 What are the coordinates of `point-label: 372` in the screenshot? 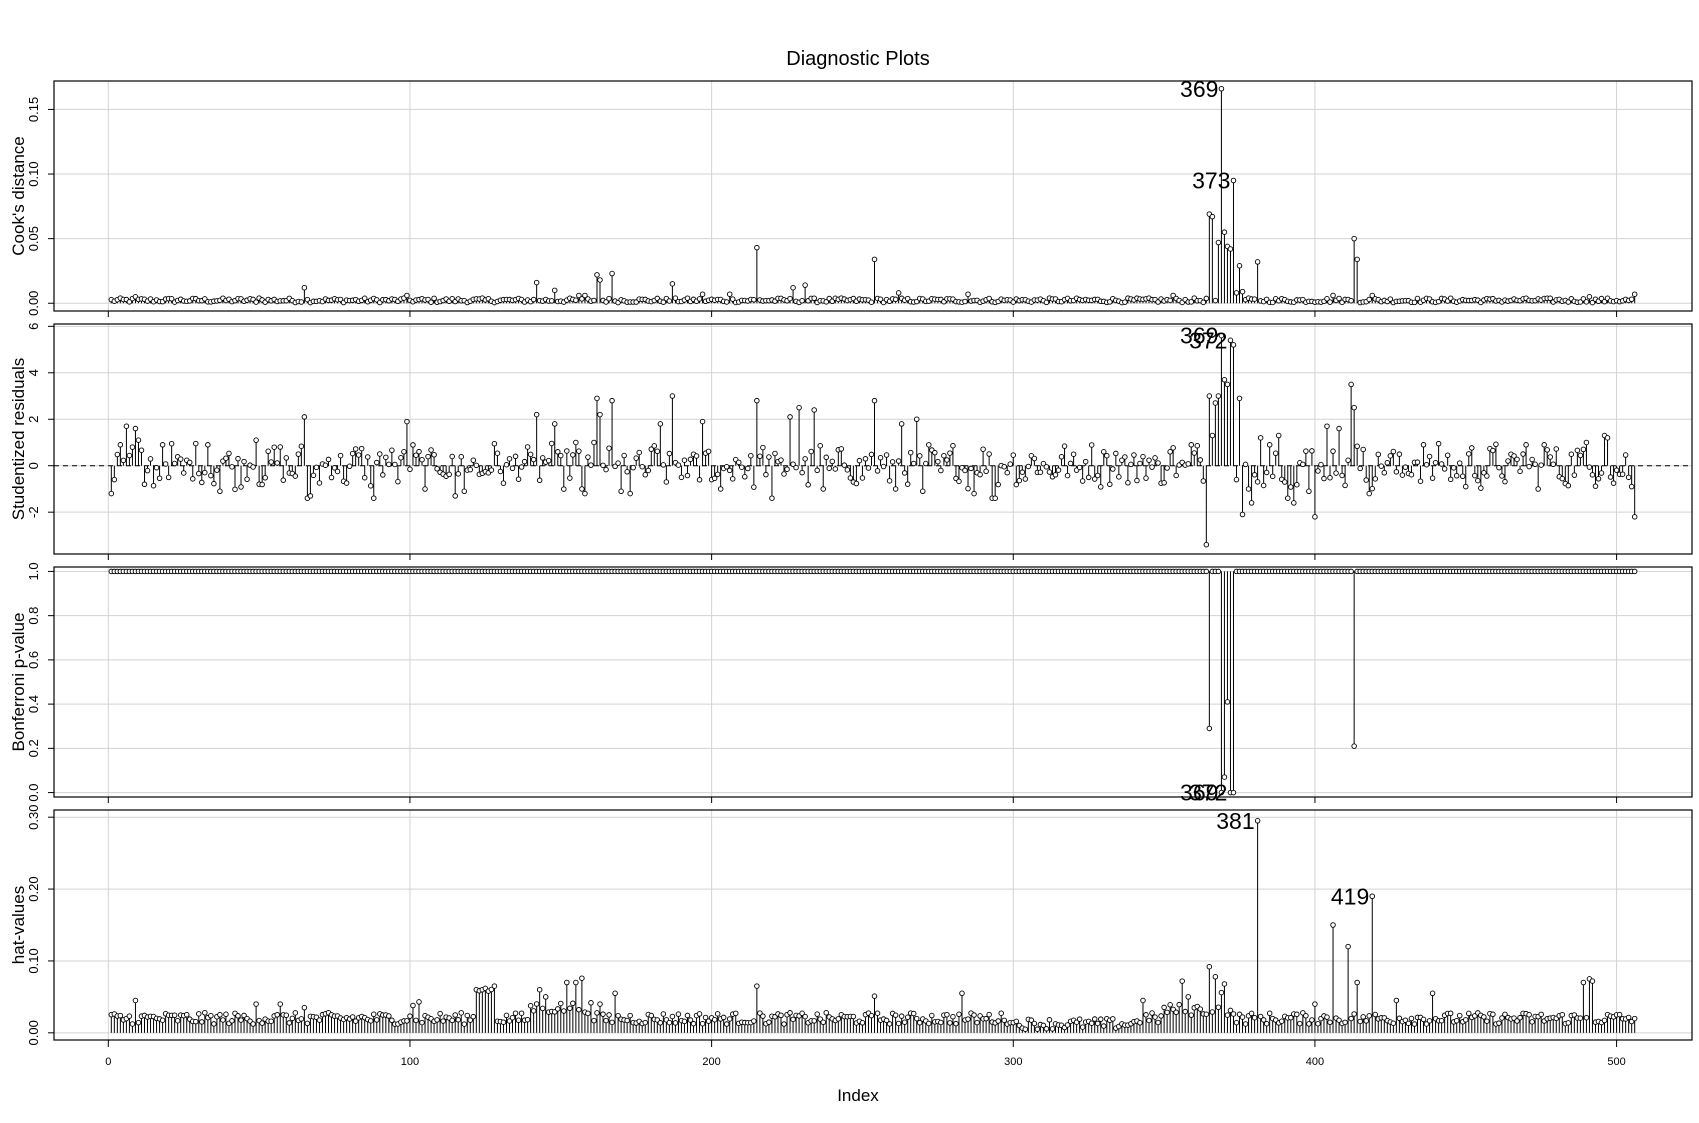 It's located at (1208, 793).